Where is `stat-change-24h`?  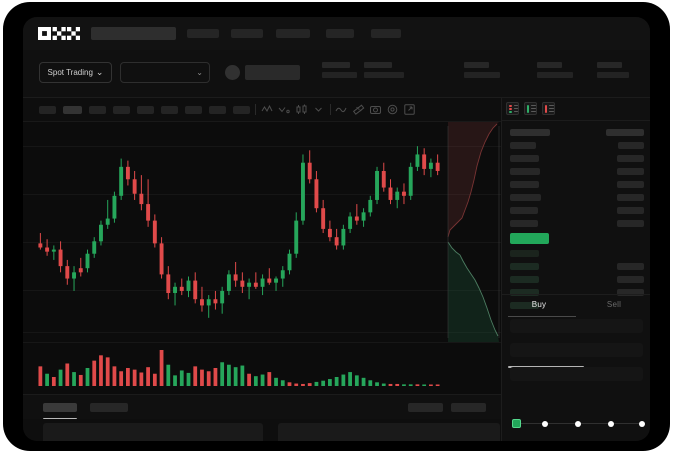
stat-change-24h is located at coordinates (384, 70).